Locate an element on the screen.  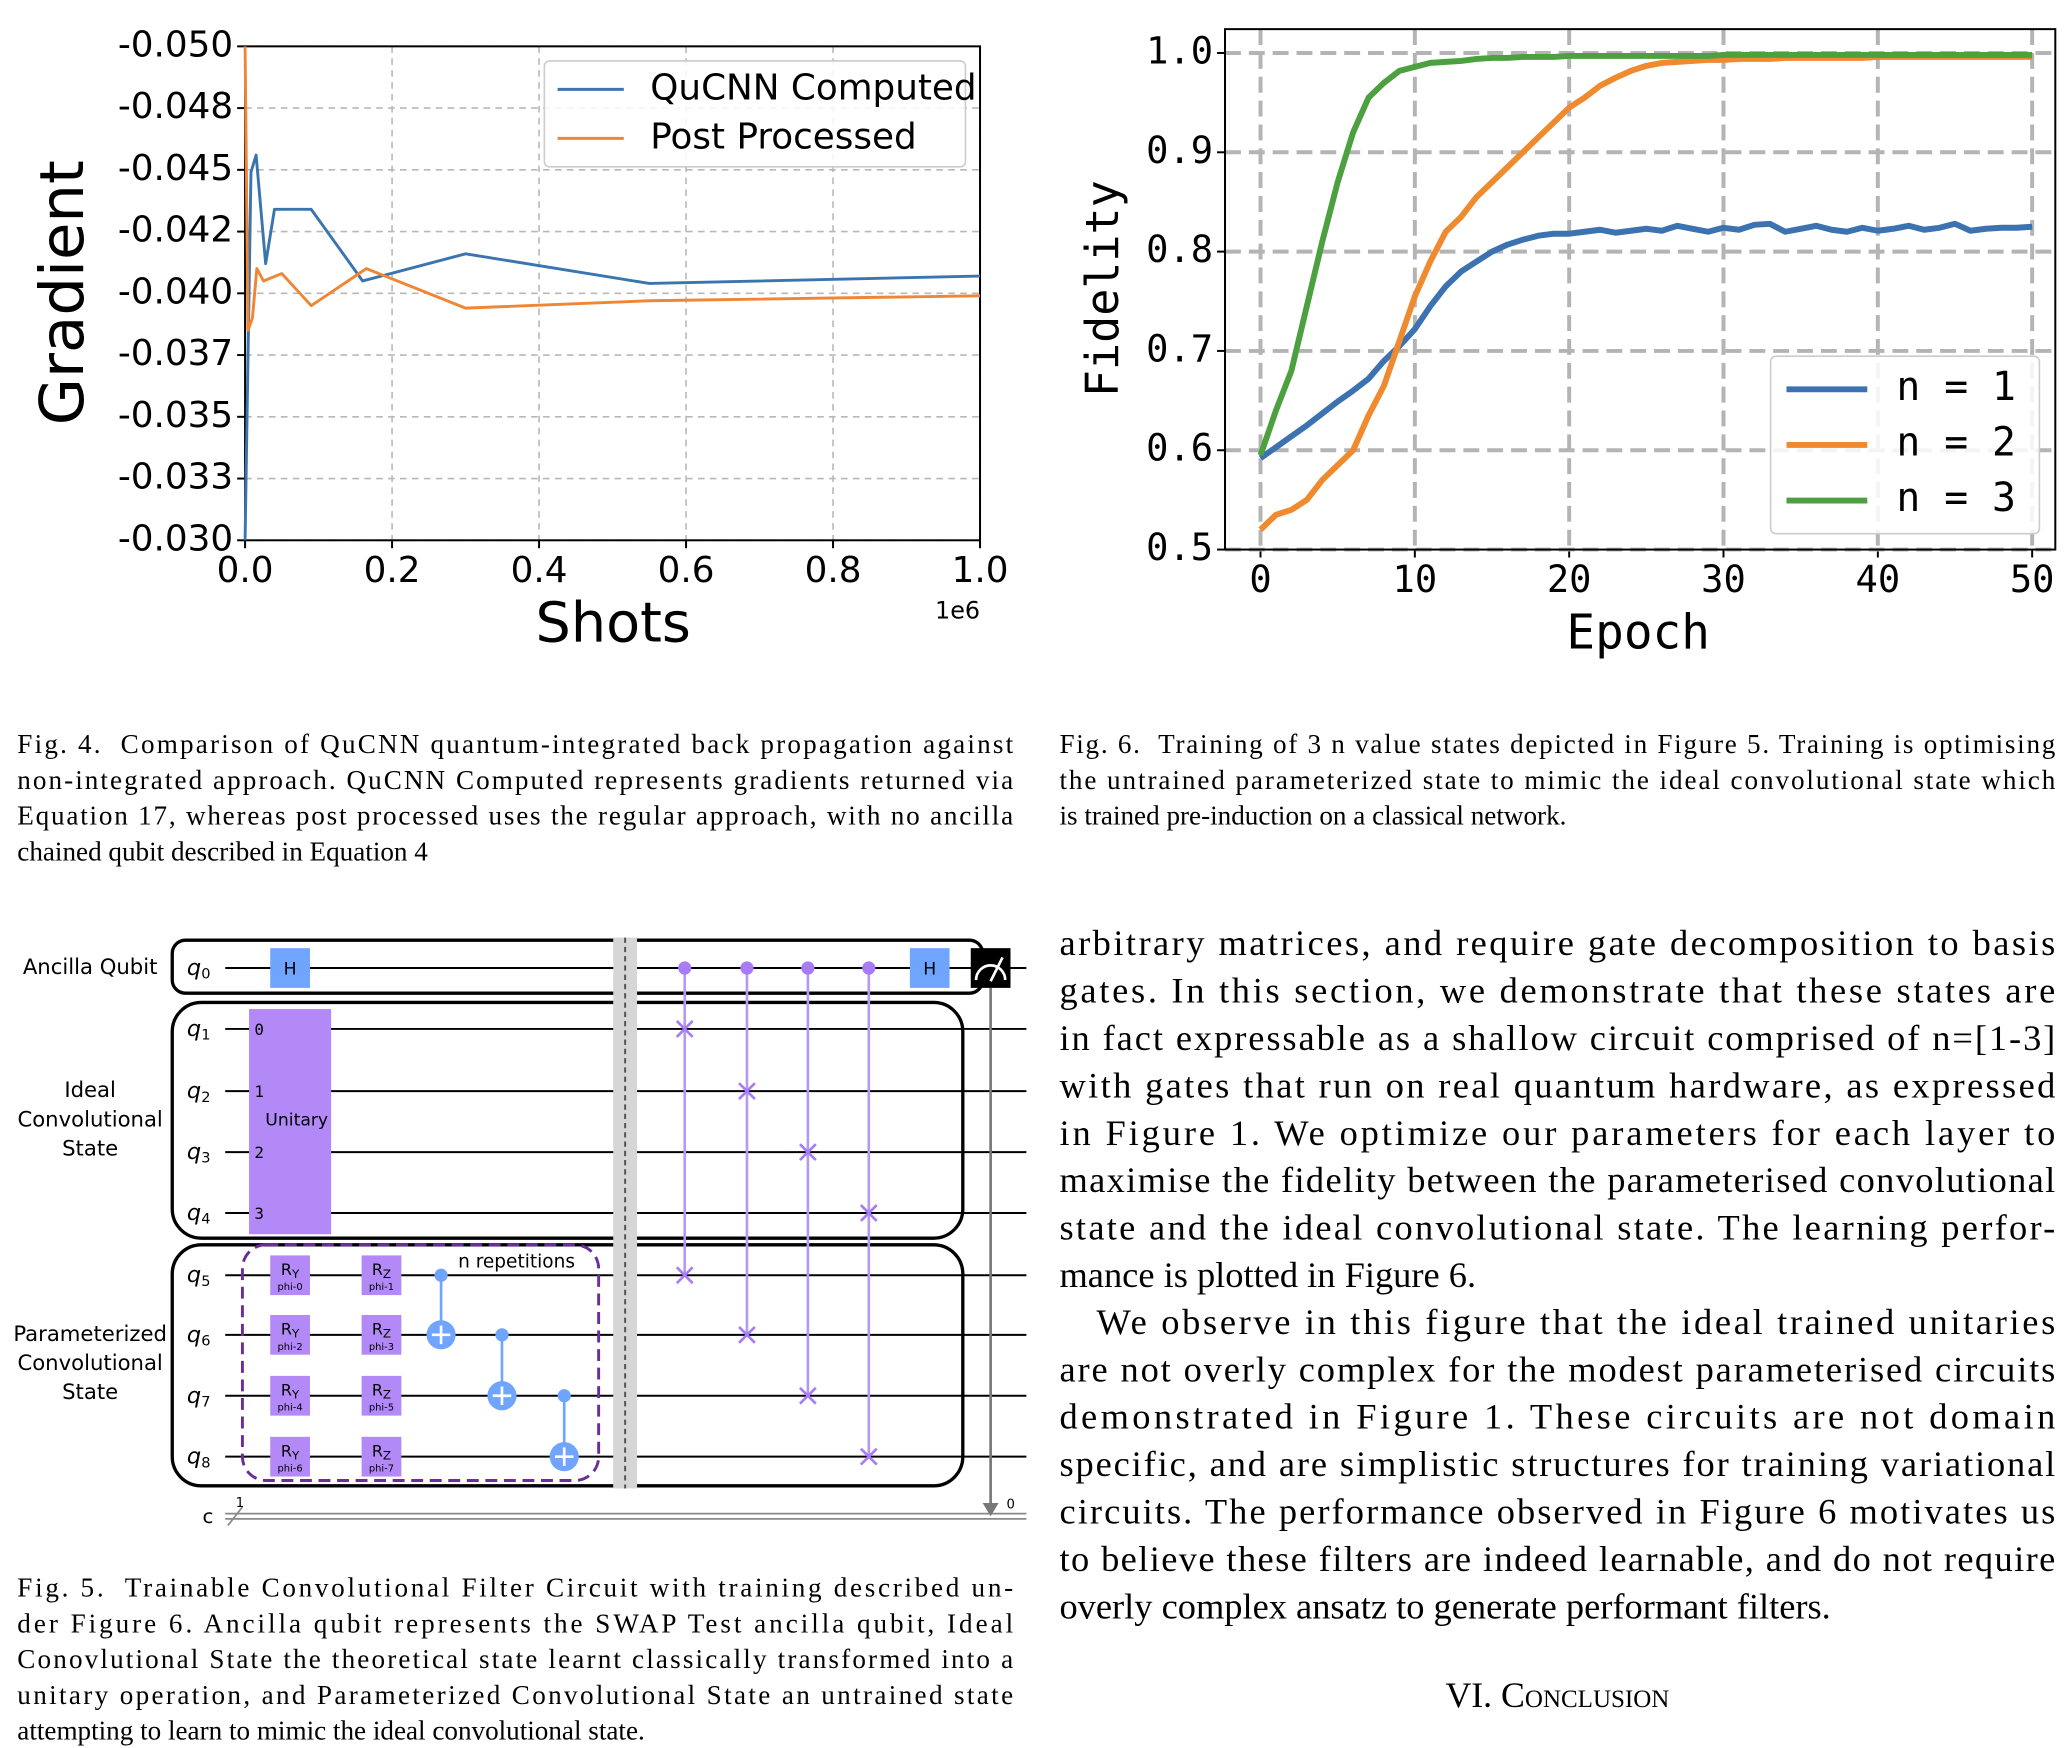
y-tick-label: -0.037 is located at coordinates (175, 353).